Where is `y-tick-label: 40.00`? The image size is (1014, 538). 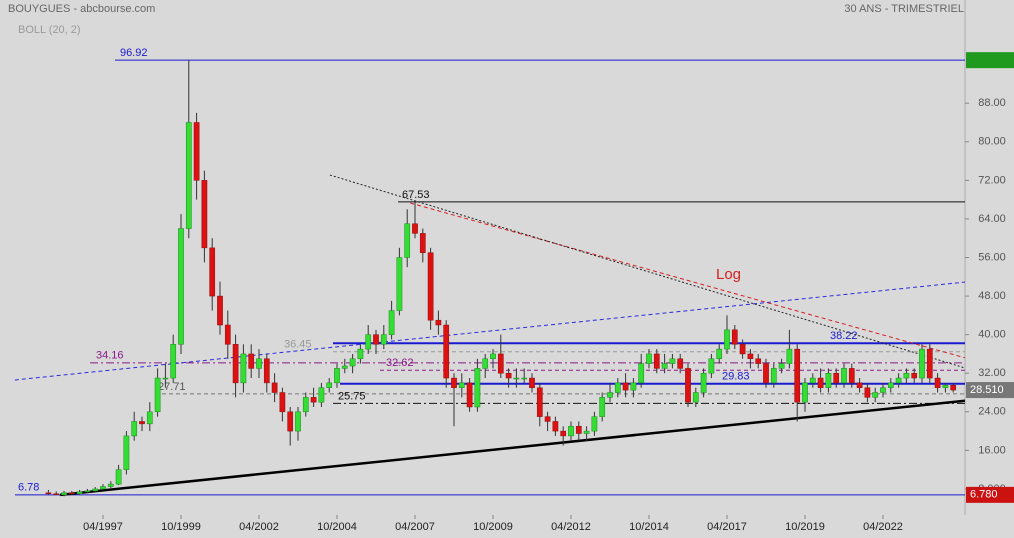 y-tick-label: 40.00 is located at coordinates (992, 335).